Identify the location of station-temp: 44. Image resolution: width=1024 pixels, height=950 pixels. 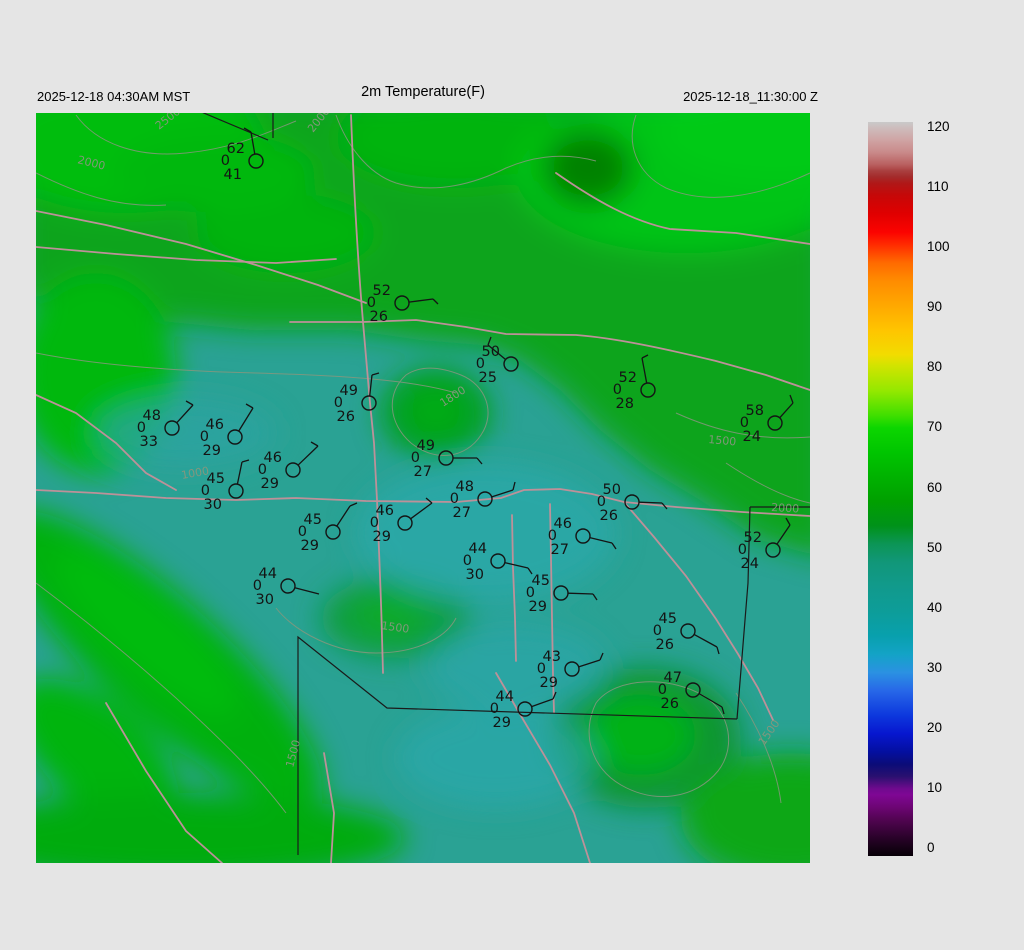
(505, 697).